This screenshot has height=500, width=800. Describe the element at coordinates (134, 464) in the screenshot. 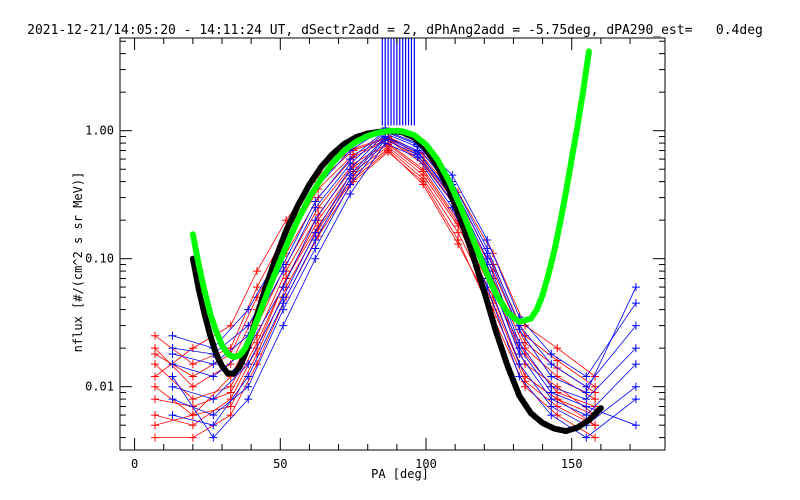

I see `x-tick-label: 0` at that location.